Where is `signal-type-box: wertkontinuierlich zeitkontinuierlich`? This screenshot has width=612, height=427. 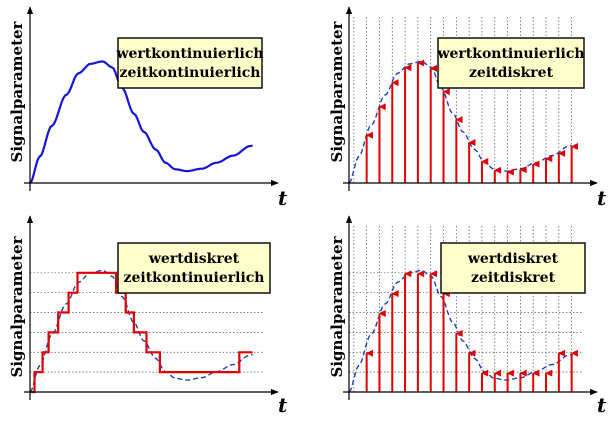 signal-type-box: wertkontinuierlich zeitkontinuierlich is located at coordinates (189, 63).